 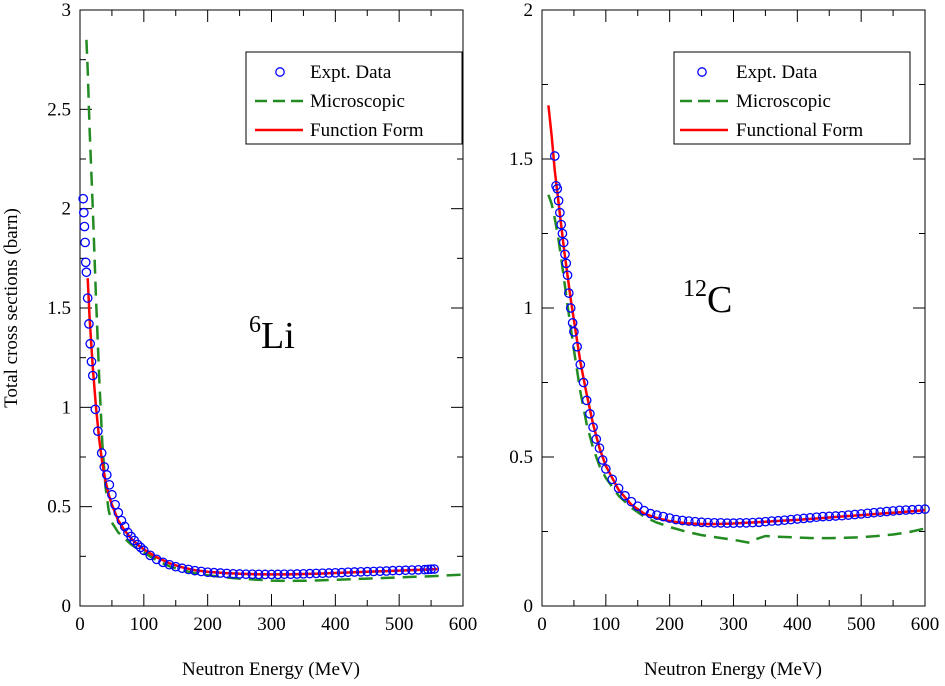 I want to click on legend-entry-expt-data: Expt. Data, so click(x=757, y=72).